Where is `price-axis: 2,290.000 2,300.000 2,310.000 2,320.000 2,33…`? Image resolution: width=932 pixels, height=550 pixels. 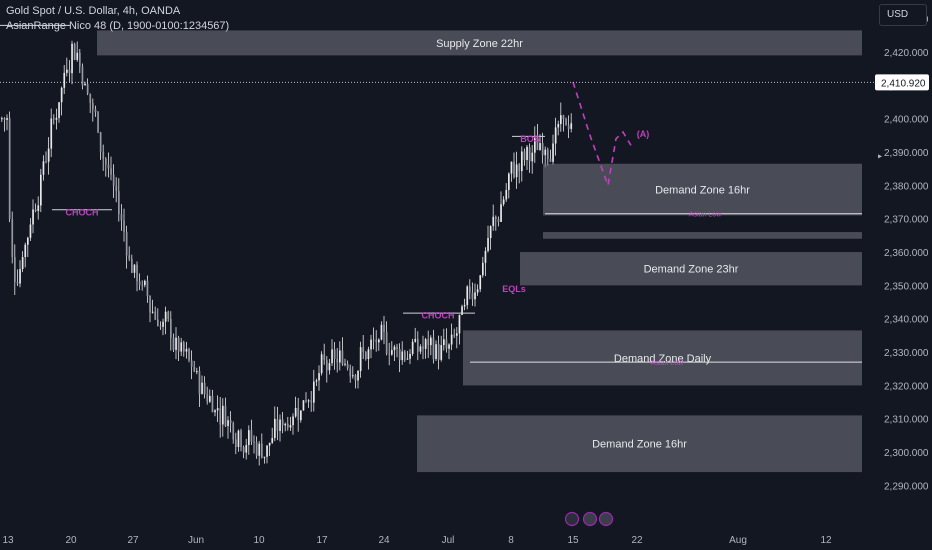
price-axis: 2,290.000 2,300.000 2,310.000 2,320.000 2,33… is located at coordinates (902, 253).